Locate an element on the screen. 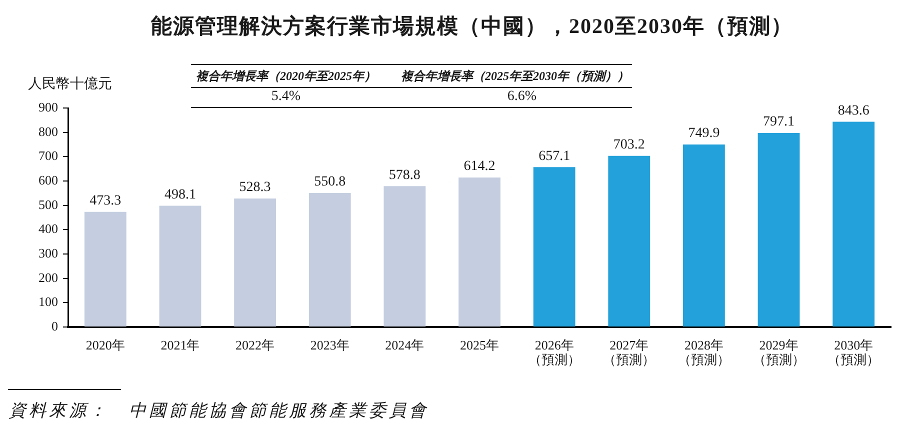 The height and width of the screenshot is (429, 902). x-tick-label: 2020年 is located at coordinates (105, 345).